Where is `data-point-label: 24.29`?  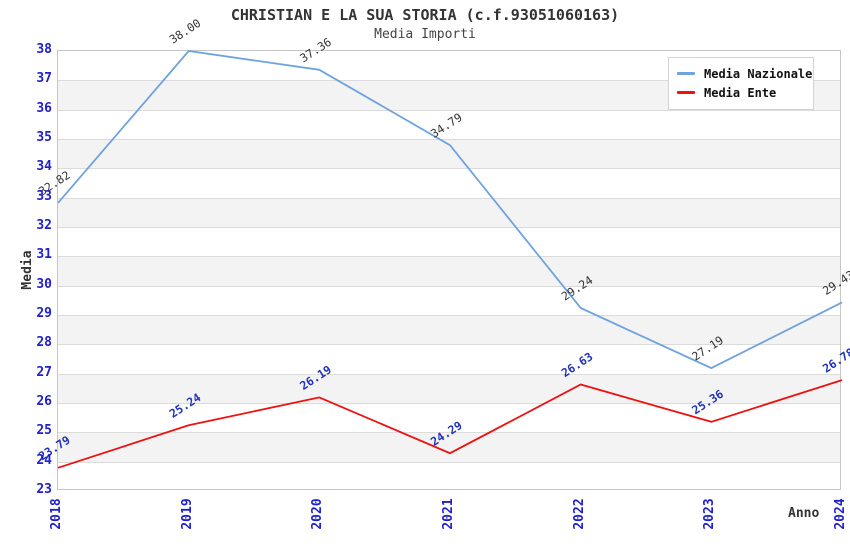
data-point-label: 24.29 is located at coordinates (446, 433).